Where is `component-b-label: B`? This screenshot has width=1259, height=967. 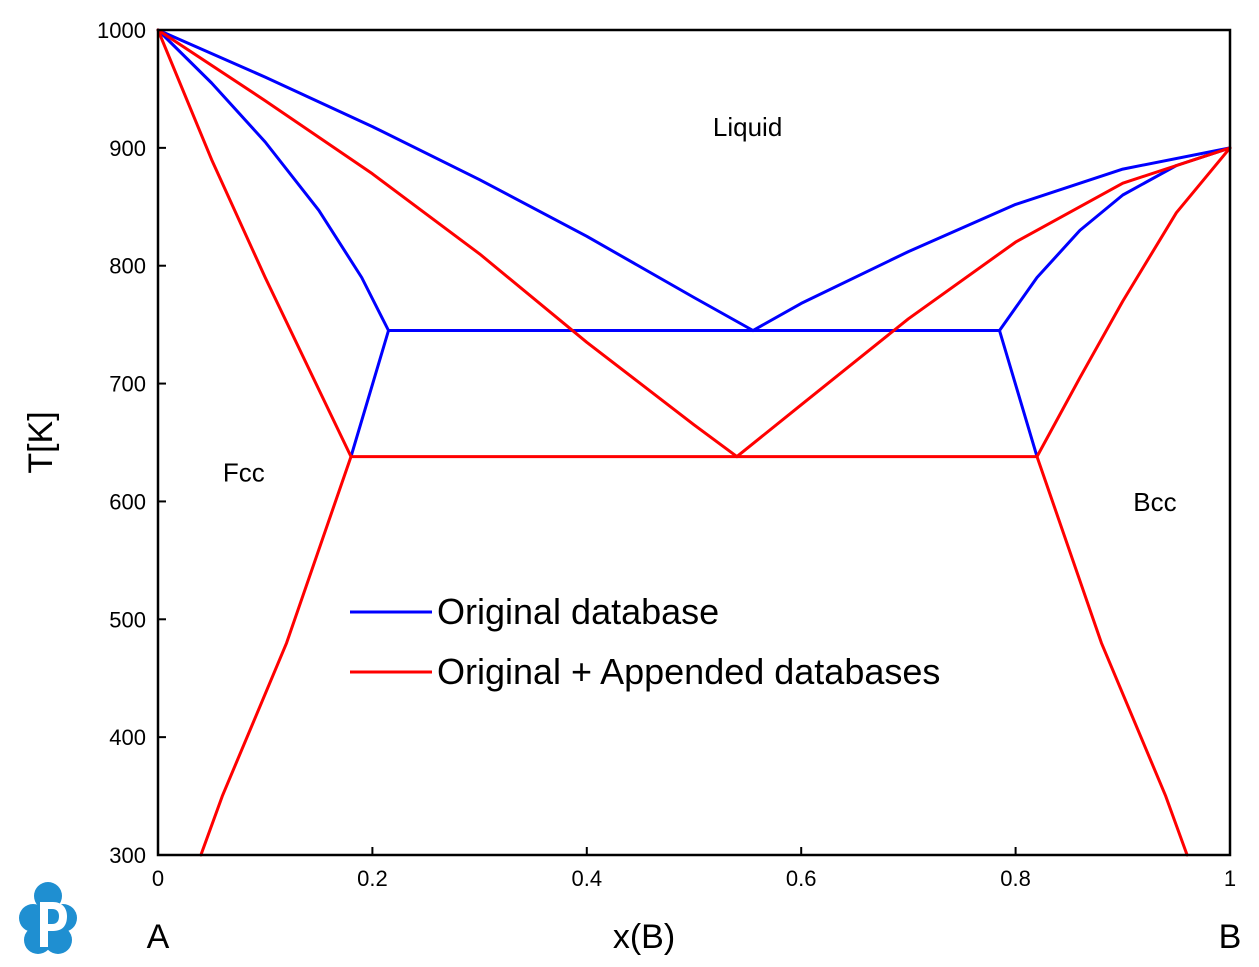
component-b-label: B is located at coordinates (1230, 937).